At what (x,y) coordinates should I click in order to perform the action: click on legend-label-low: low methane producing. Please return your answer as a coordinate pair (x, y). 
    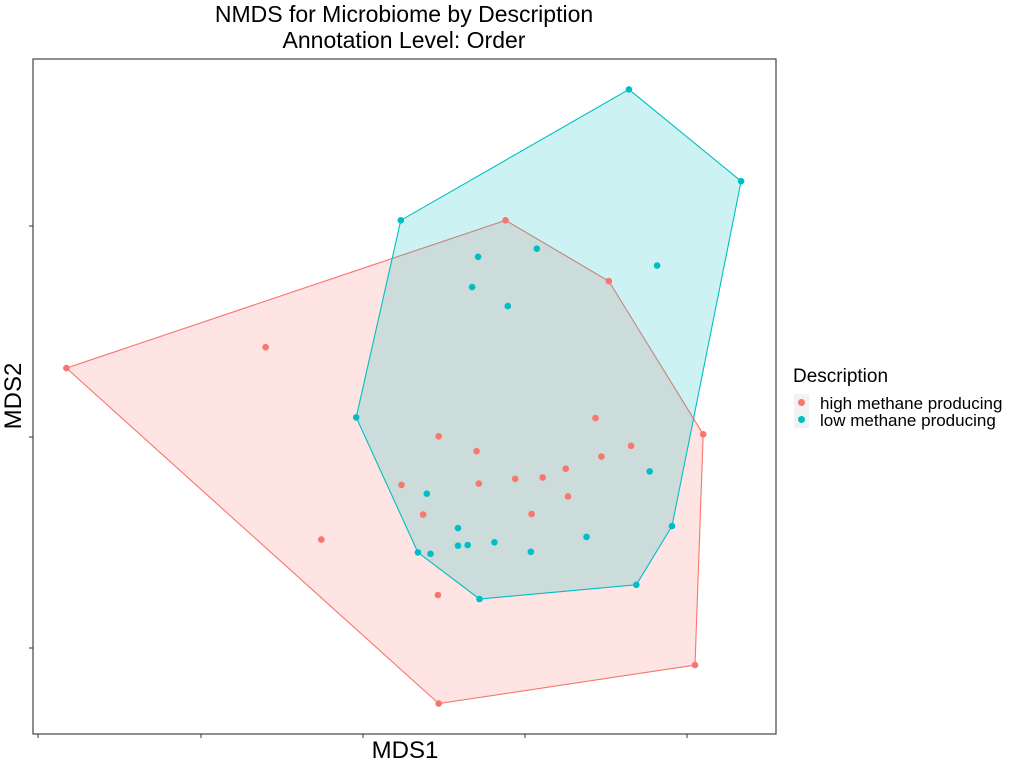
    Looking at the image, I should click on (908, 420).